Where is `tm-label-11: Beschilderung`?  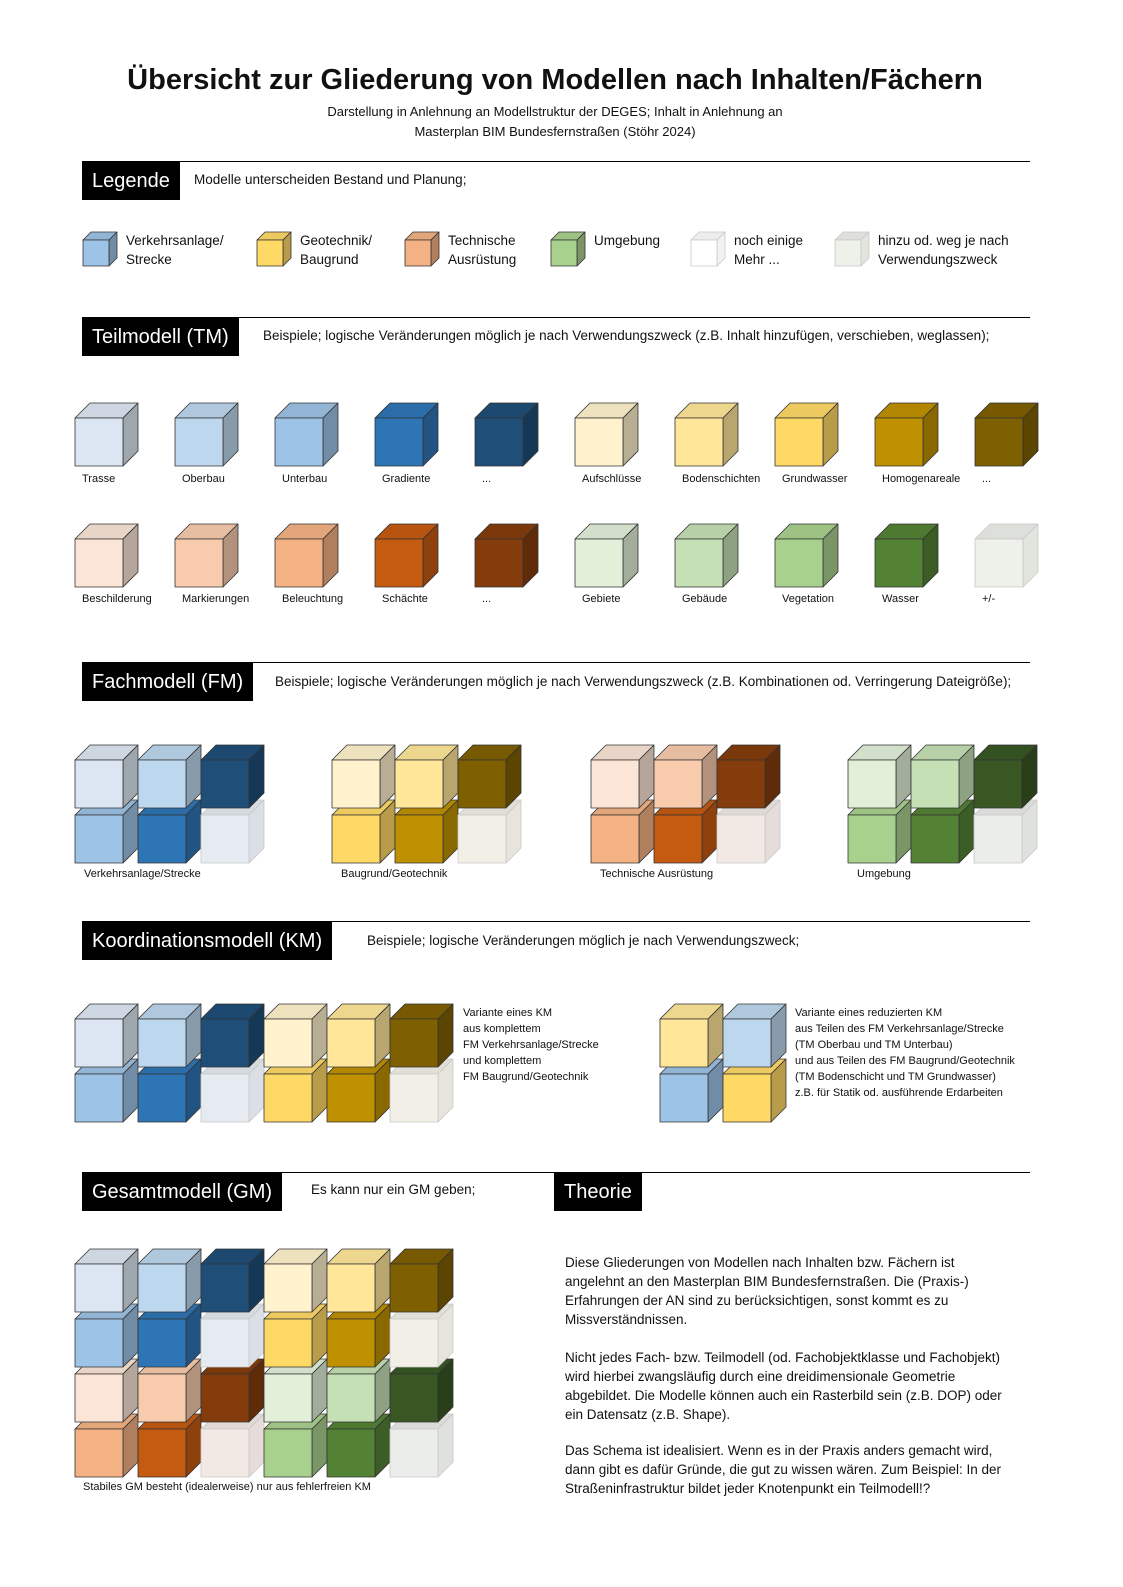
tm-label-11: Beschilderung is located at coordinates (117, 599).